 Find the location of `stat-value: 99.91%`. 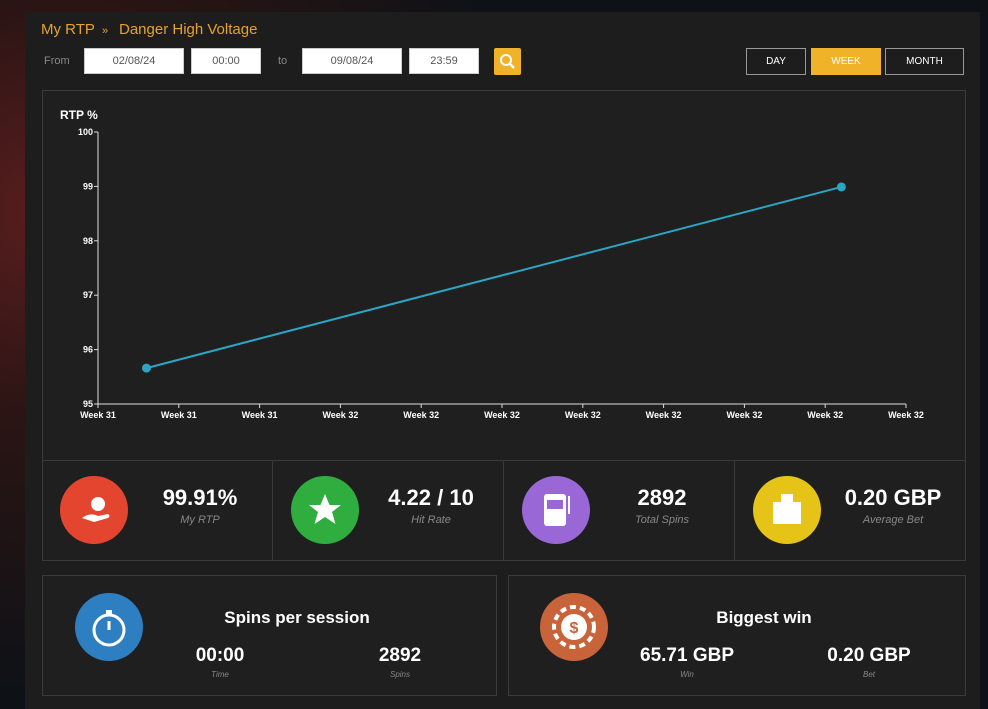

stat-value: 99.91% is located at coordinates (200, 497).